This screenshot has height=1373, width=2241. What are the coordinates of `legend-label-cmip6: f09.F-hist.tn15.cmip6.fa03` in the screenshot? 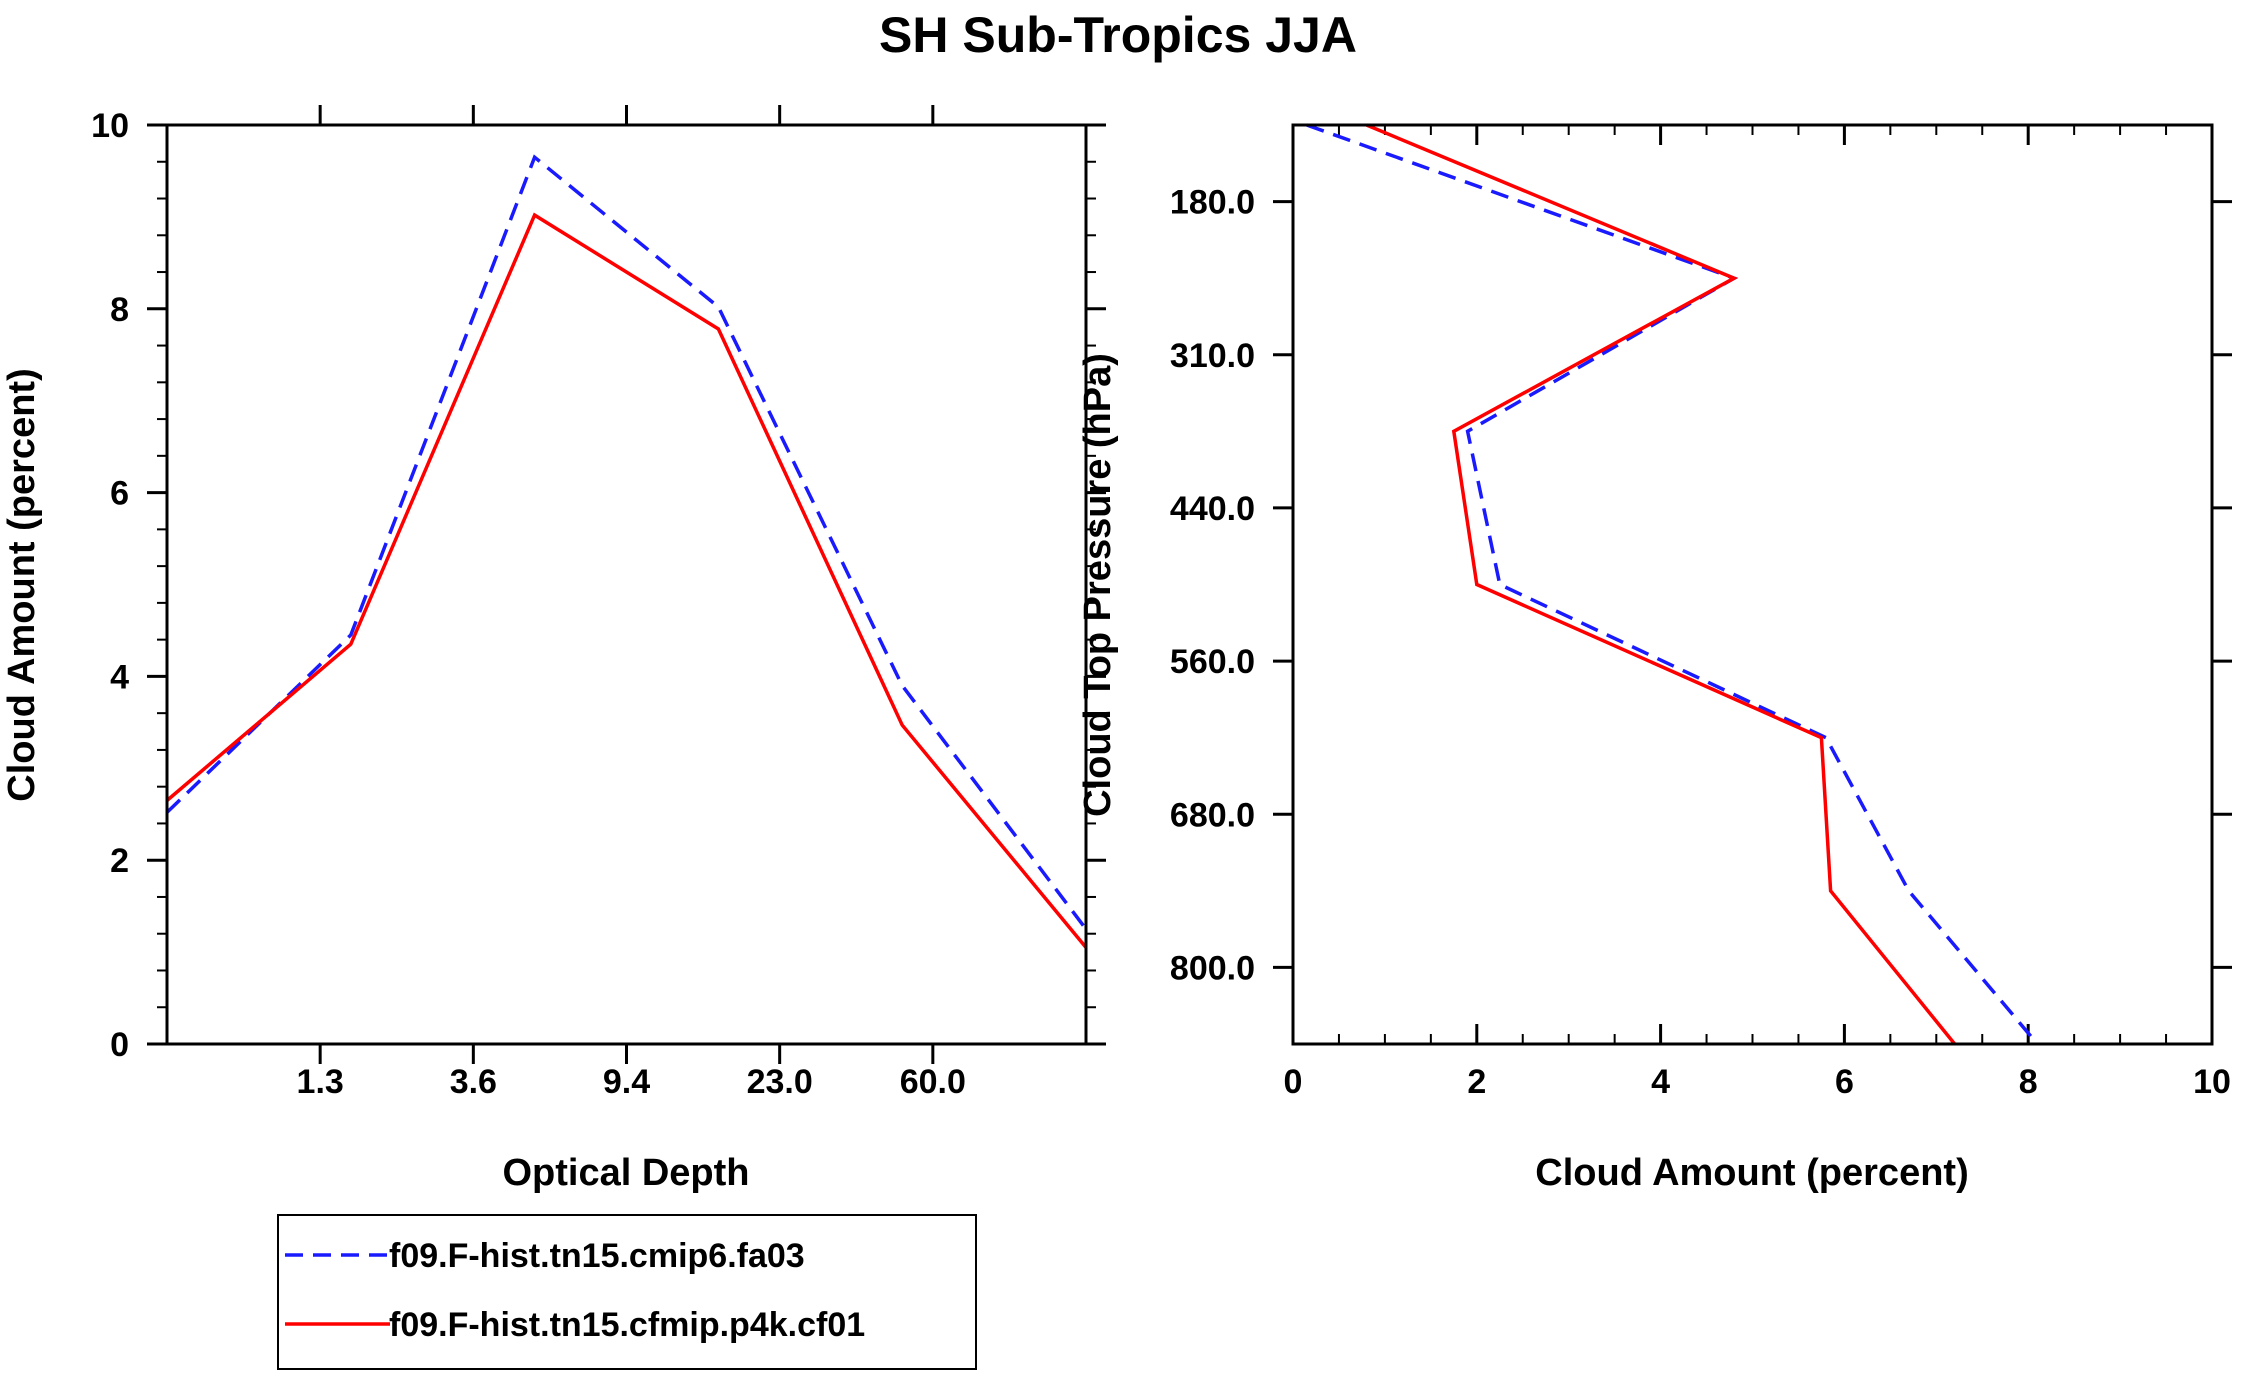 It's located at (597, 1256).